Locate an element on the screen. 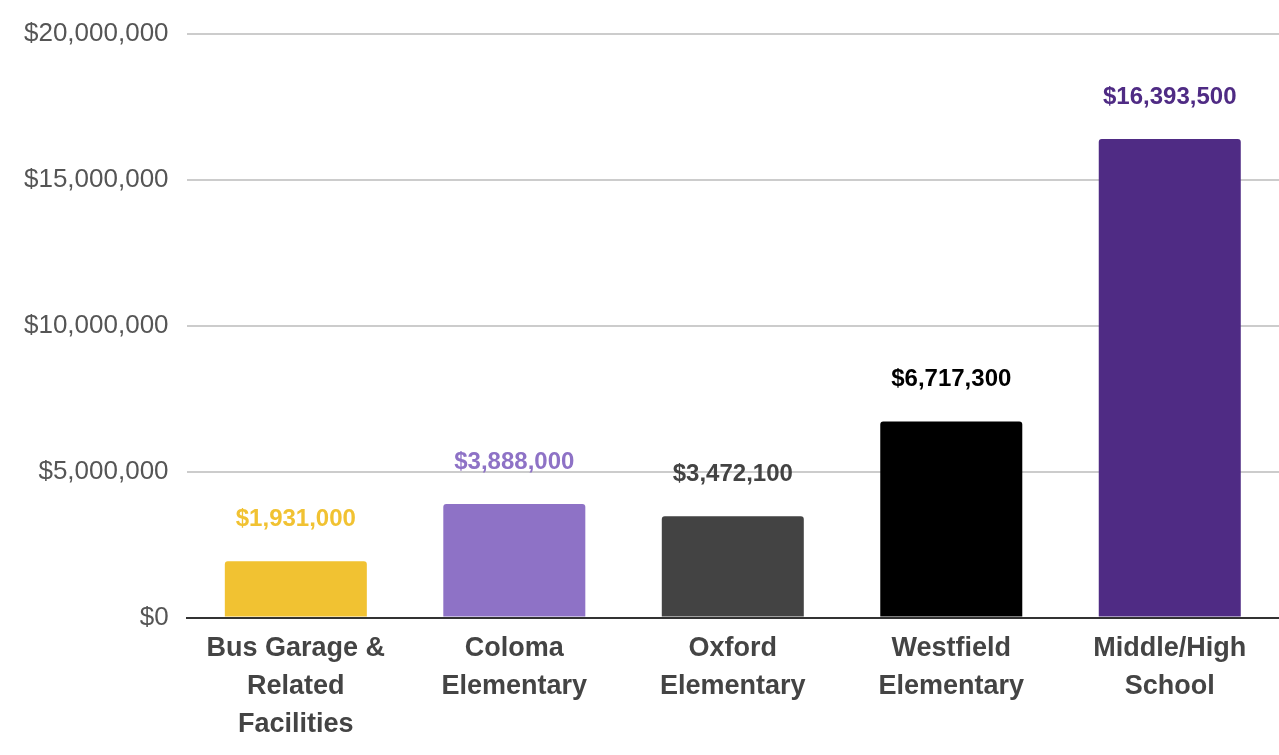 Image resolution: width=1279 pixels, height=755 pixels. data-label: $3,888,000 is located at coordinates (514, 460).